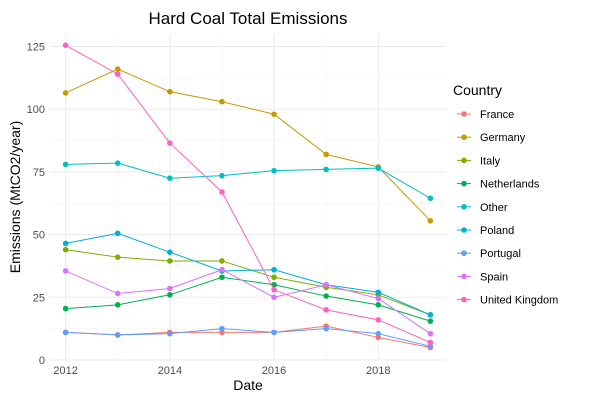 The image size is (600, 400). I want to click on x-axis-title: Date, so click(248, 385).